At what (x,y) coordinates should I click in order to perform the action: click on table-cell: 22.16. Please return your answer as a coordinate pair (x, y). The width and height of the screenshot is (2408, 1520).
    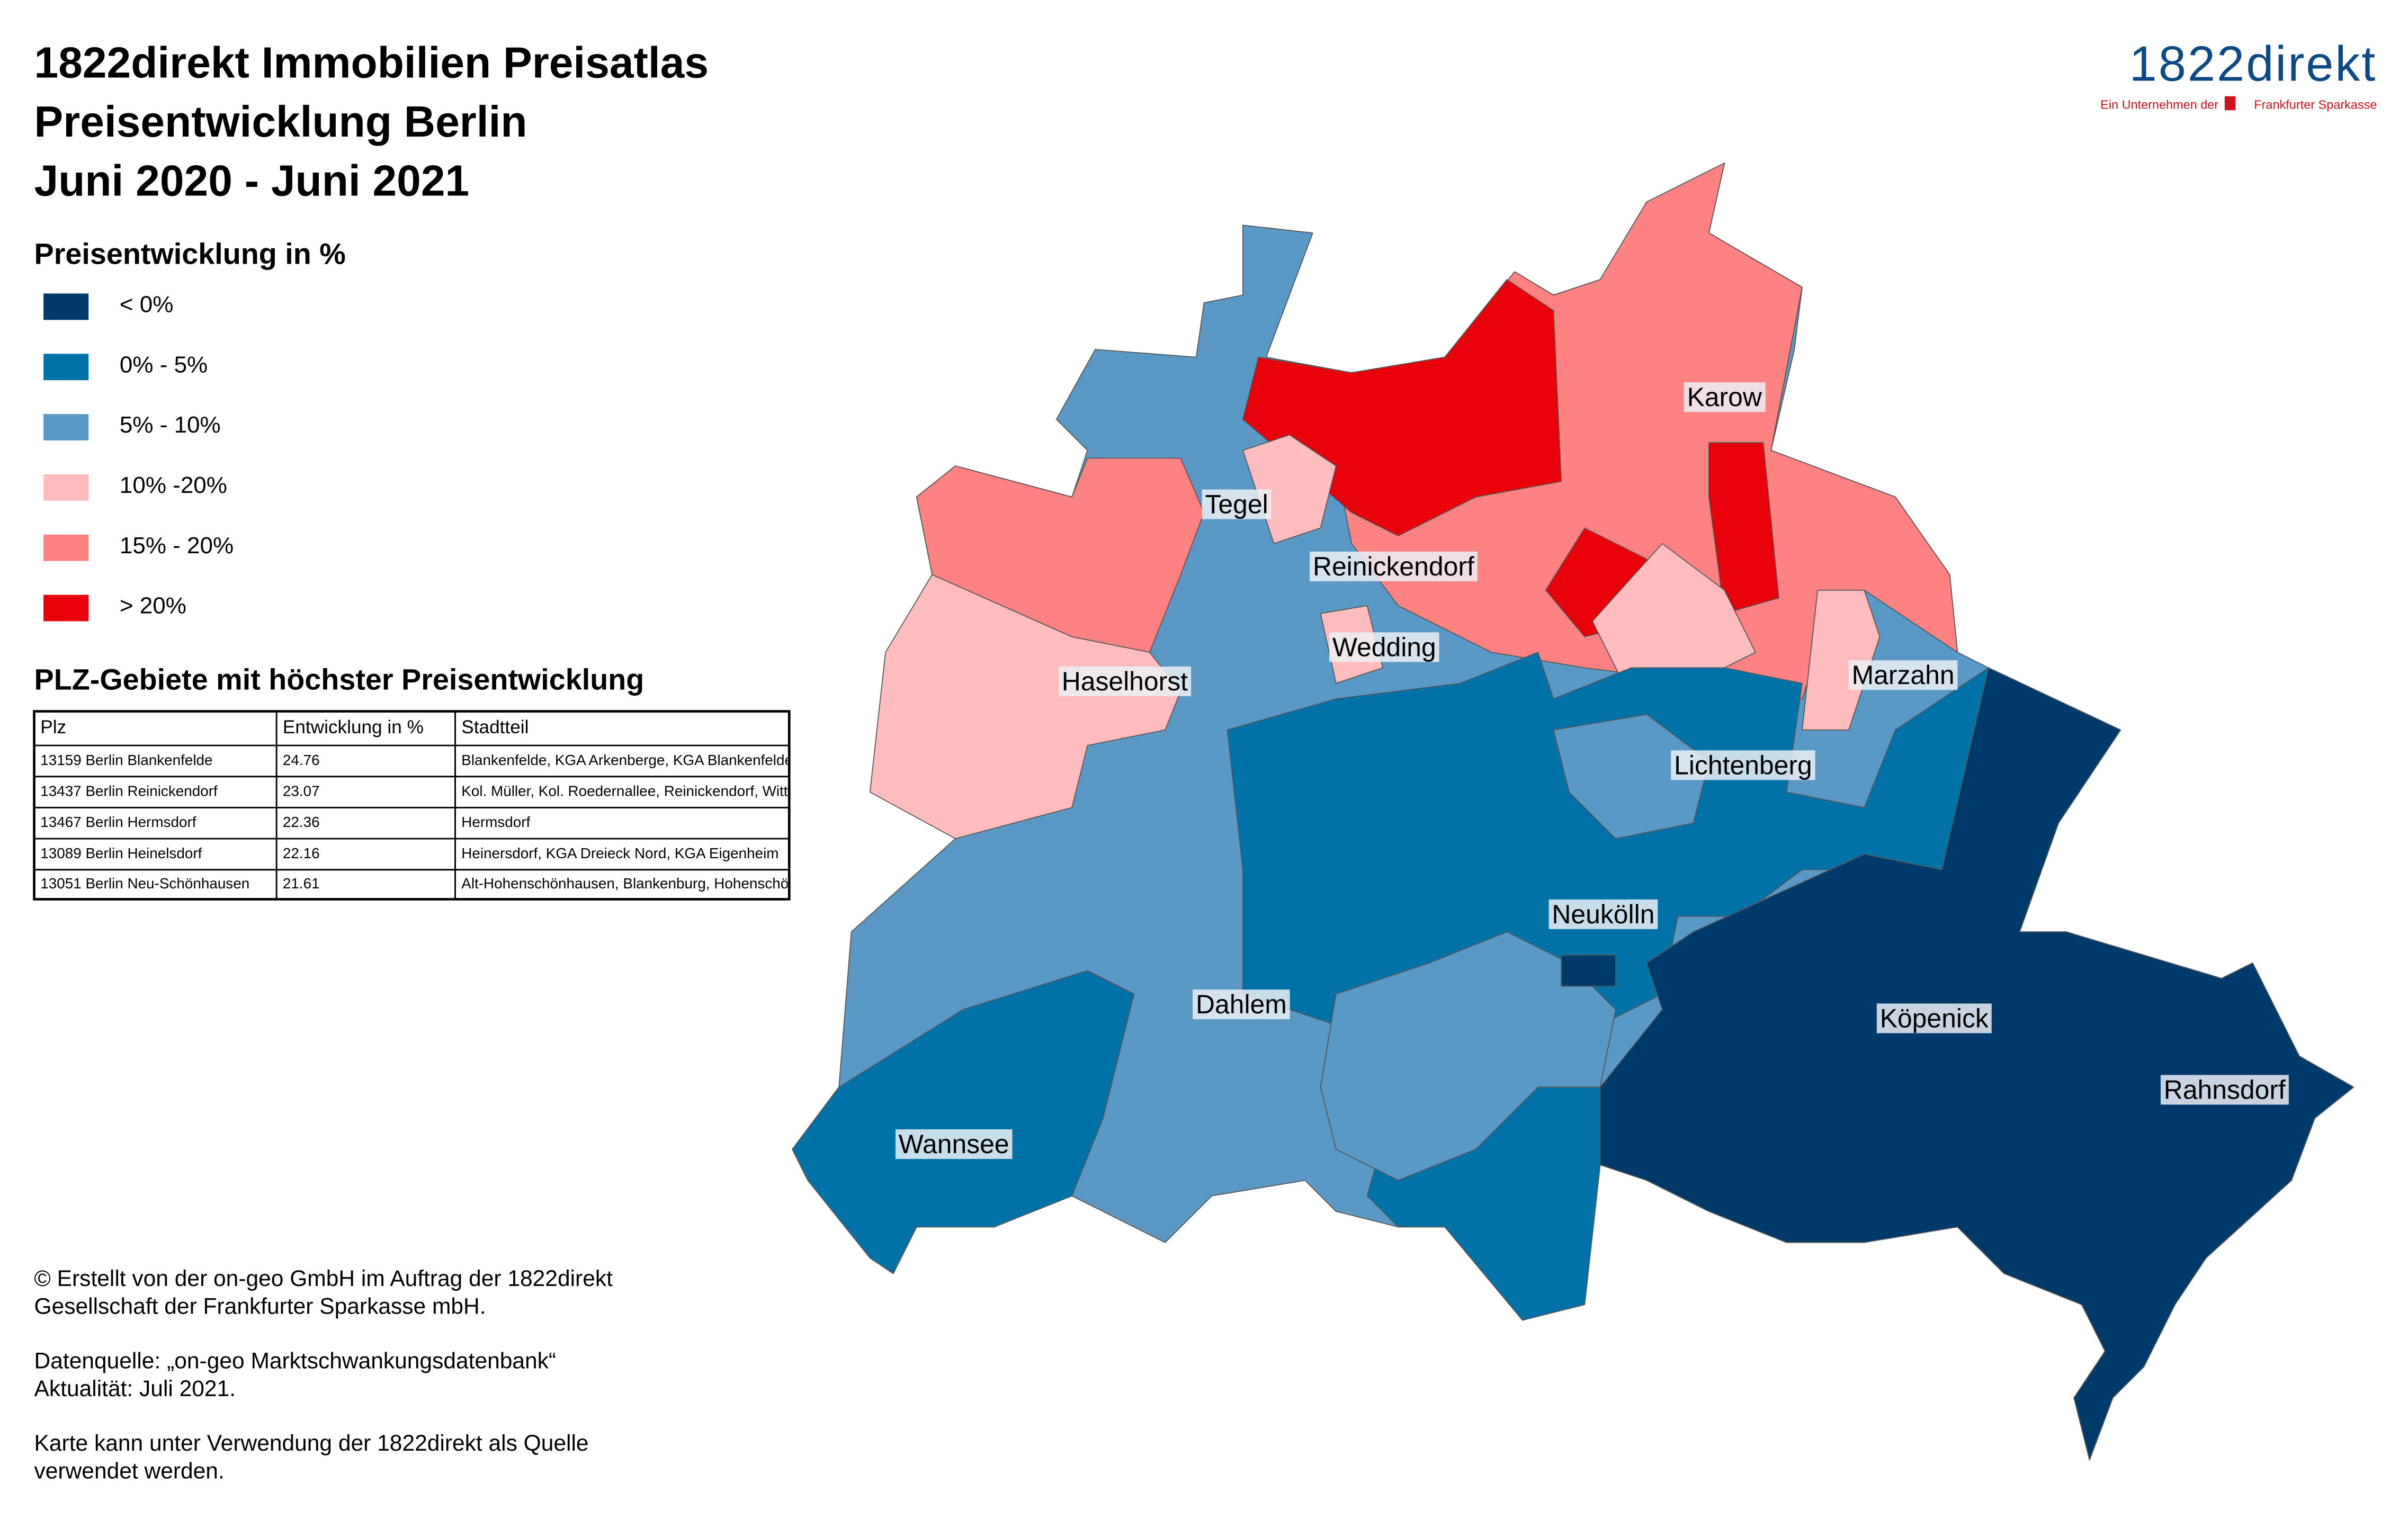
    Looking at the image, I should click on (301, 853).